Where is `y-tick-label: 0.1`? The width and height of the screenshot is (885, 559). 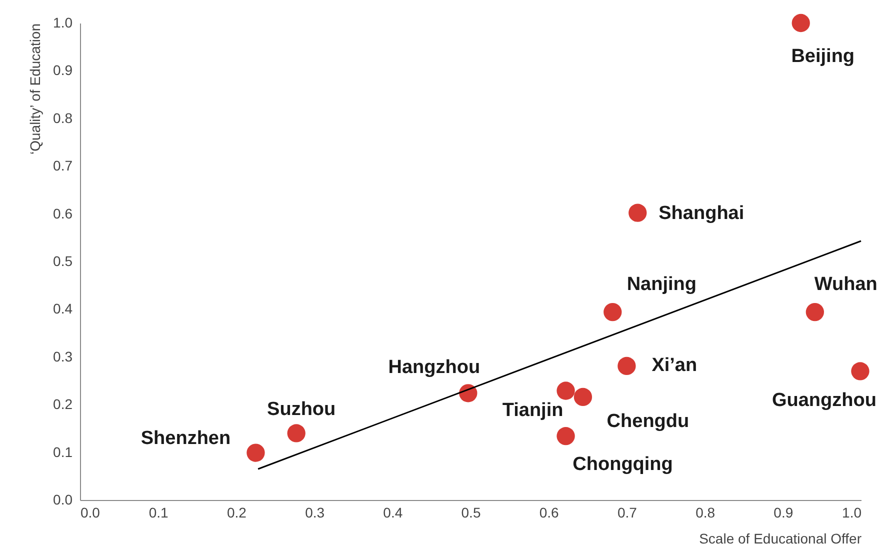 y-tick-label: 0.1 is located at coordinates (63, 452).